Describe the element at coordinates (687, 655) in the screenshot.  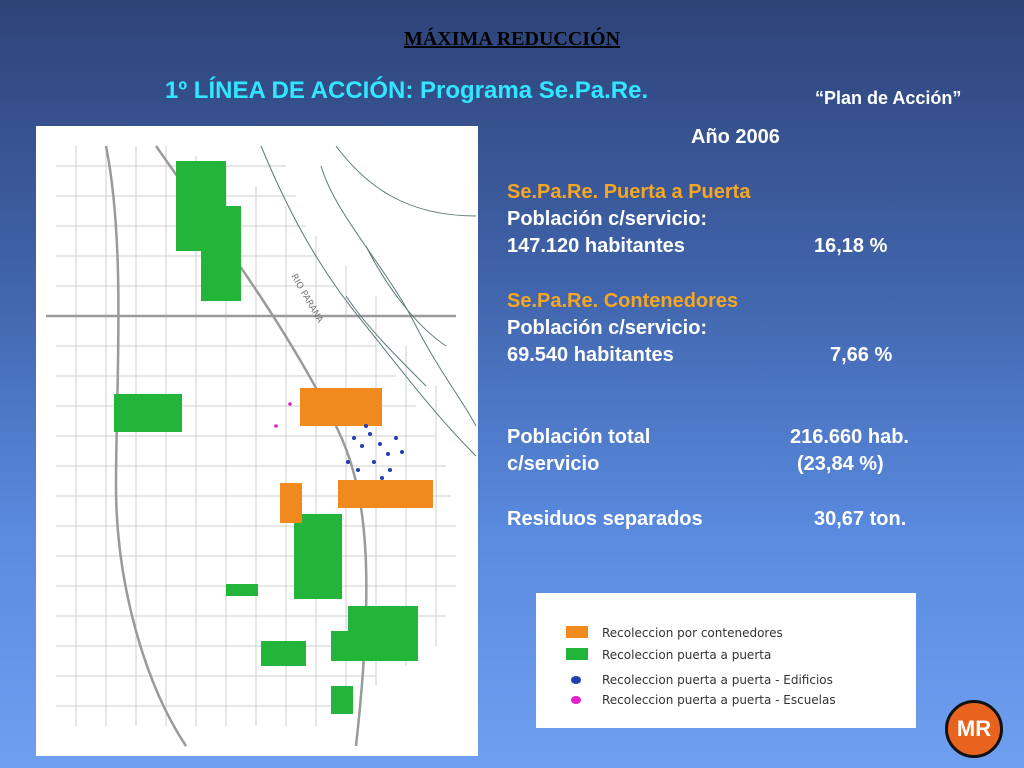
I see `legend-label: Recoleccion puerta a puerta` at that location.